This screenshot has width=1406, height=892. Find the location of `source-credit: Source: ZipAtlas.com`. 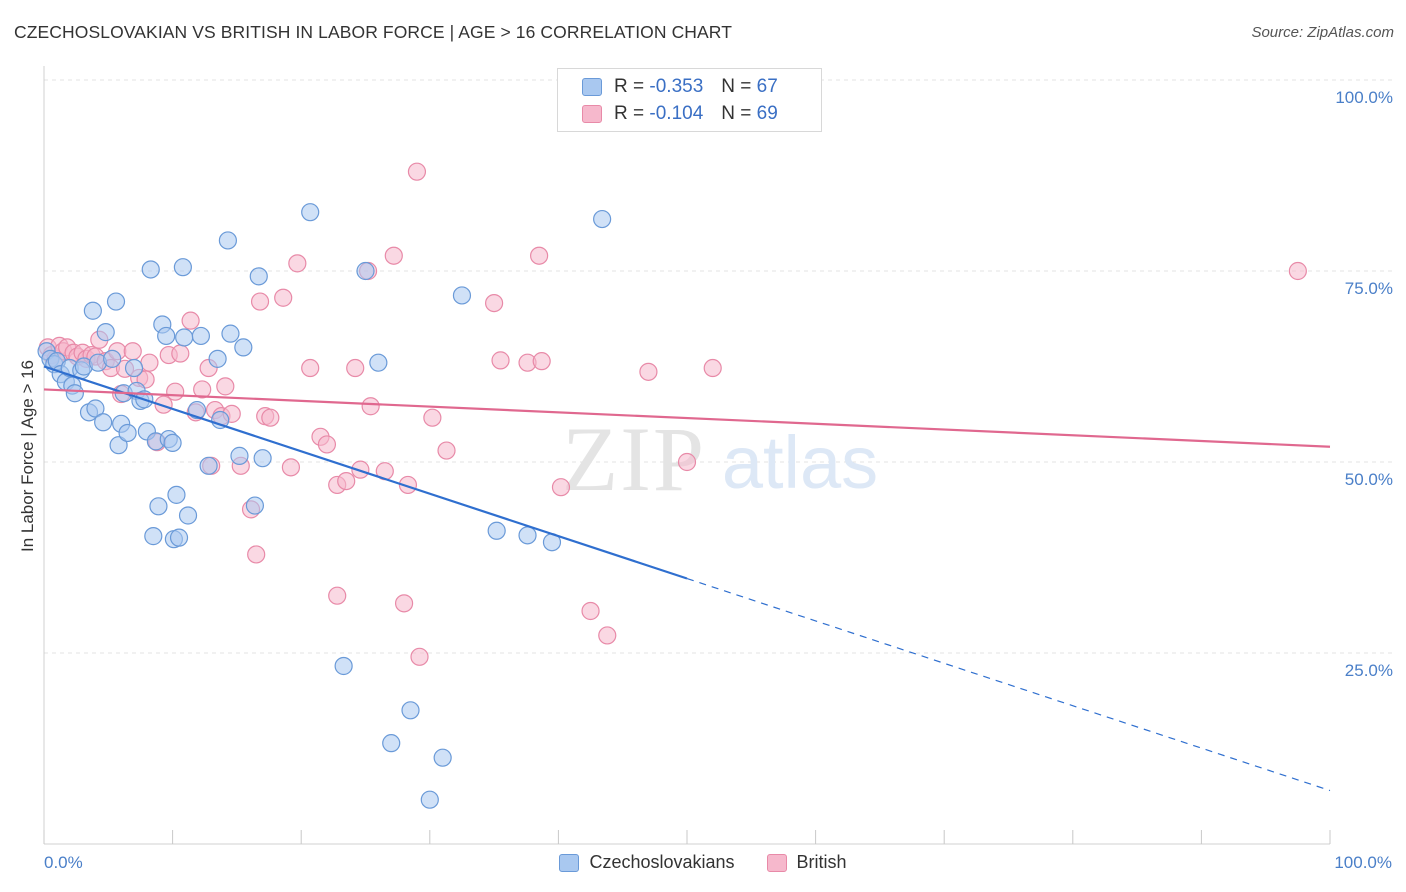

source-credit: Source: ZipAtlas.com is located at coordinates (1322, 32).